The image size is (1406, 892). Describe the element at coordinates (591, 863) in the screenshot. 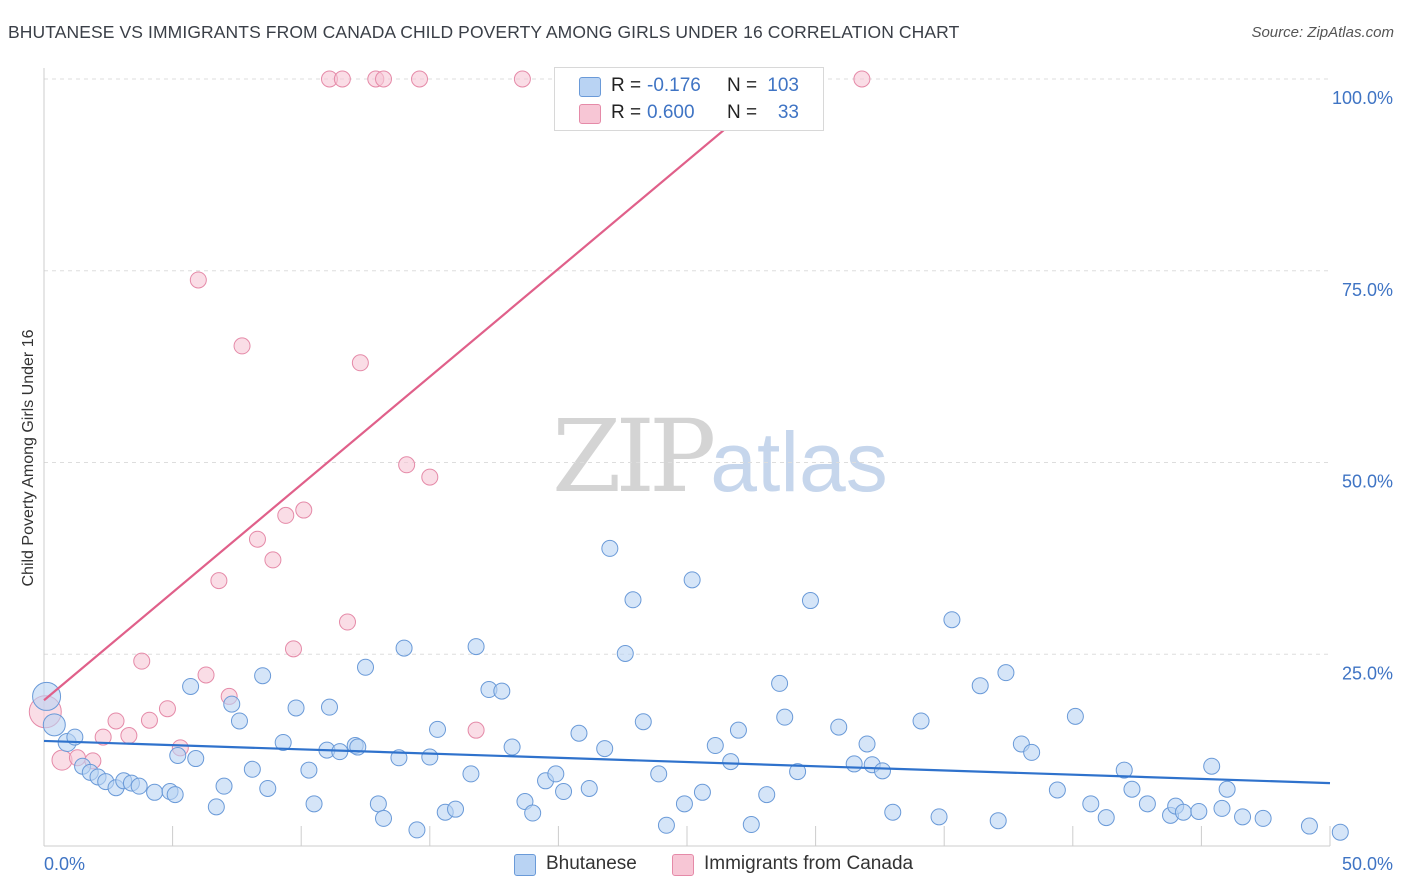

I see `series-label-bhutanese: Bhutanese` at that location.